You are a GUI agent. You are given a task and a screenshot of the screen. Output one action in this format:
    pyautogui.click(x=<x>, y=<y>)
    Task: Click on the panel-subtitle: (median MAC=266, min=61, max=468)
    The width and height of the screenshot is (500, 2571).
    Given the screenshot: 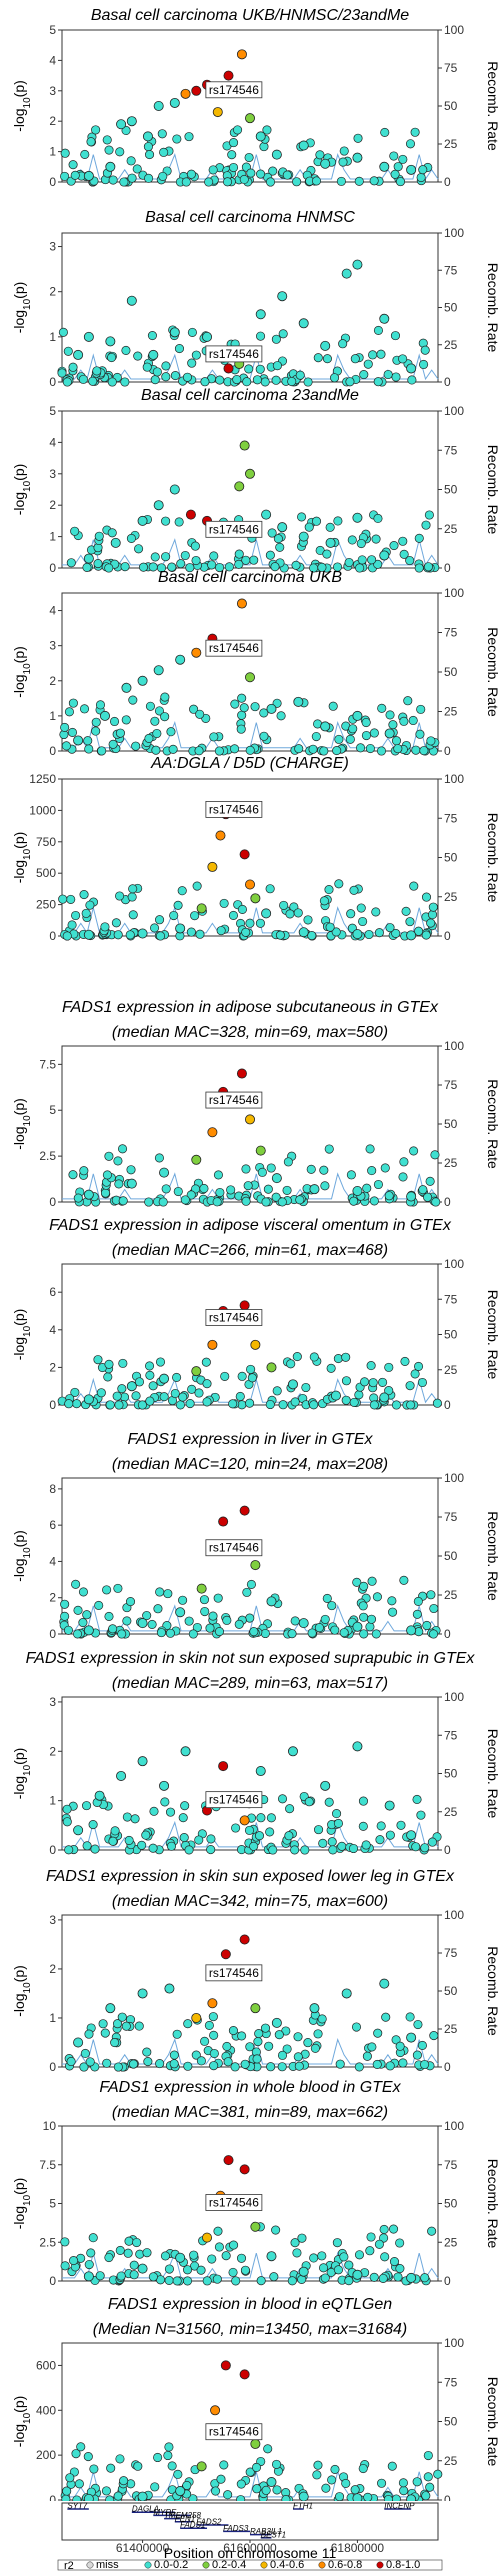 What is the action you would take?
    pyautogui.click(x=250, y=1250)
    